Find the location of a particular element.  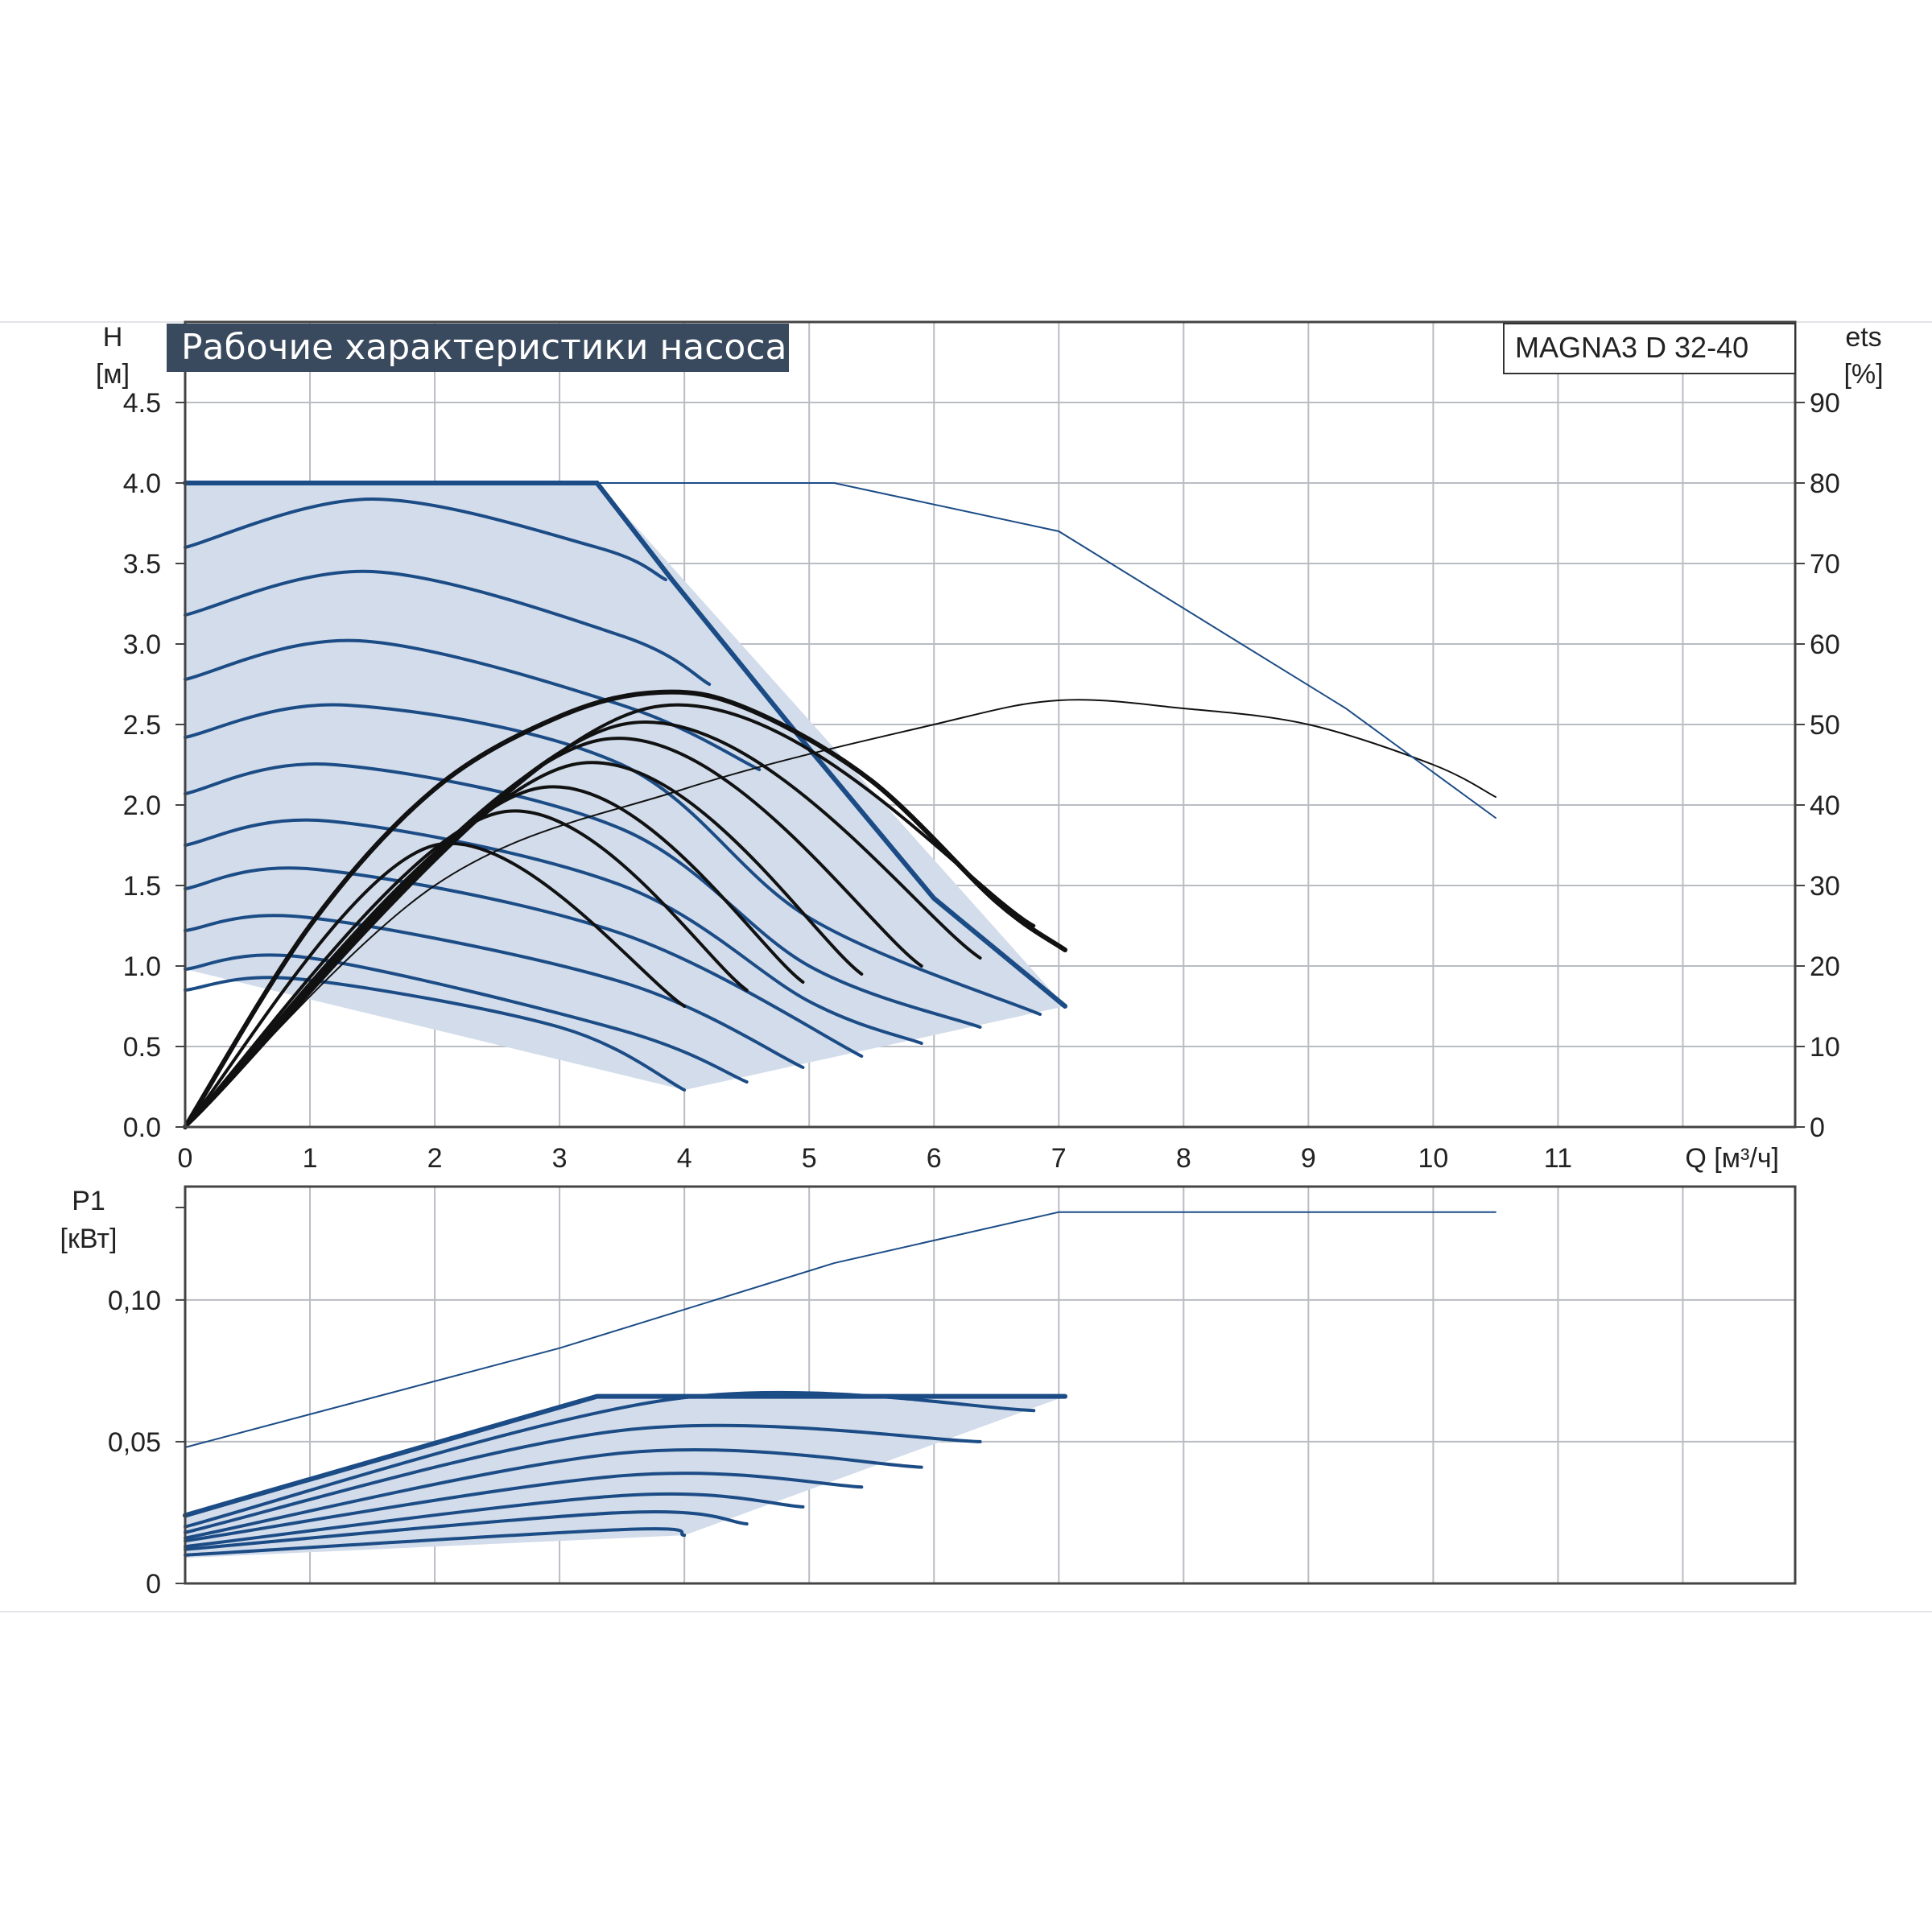

model-box is located at coordinates (1649, 348).